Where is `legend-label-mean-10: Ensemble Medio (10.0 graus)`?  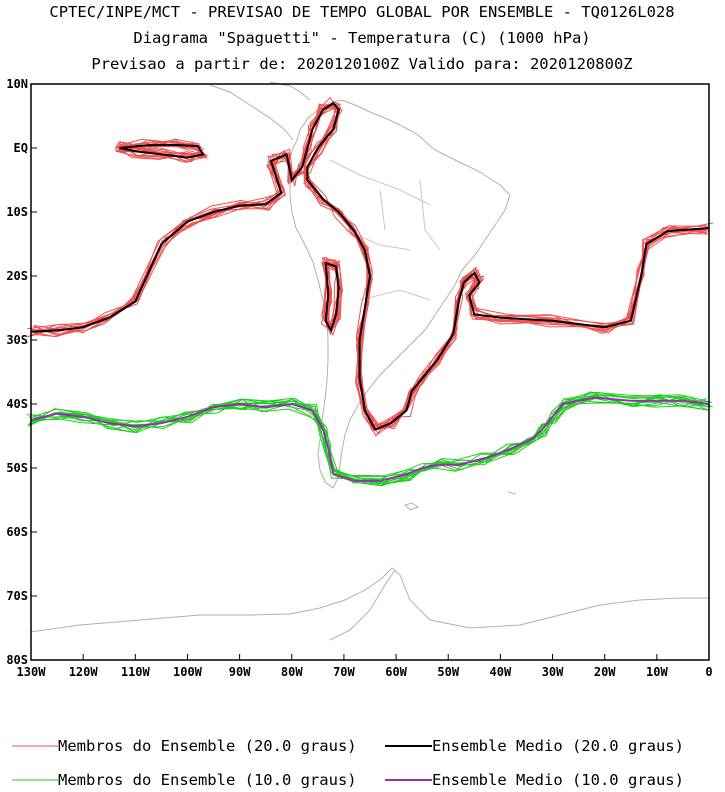
legend-label-mean-10: Ensemble Medio (10.0 graus) is located at coordinates (558, 780).